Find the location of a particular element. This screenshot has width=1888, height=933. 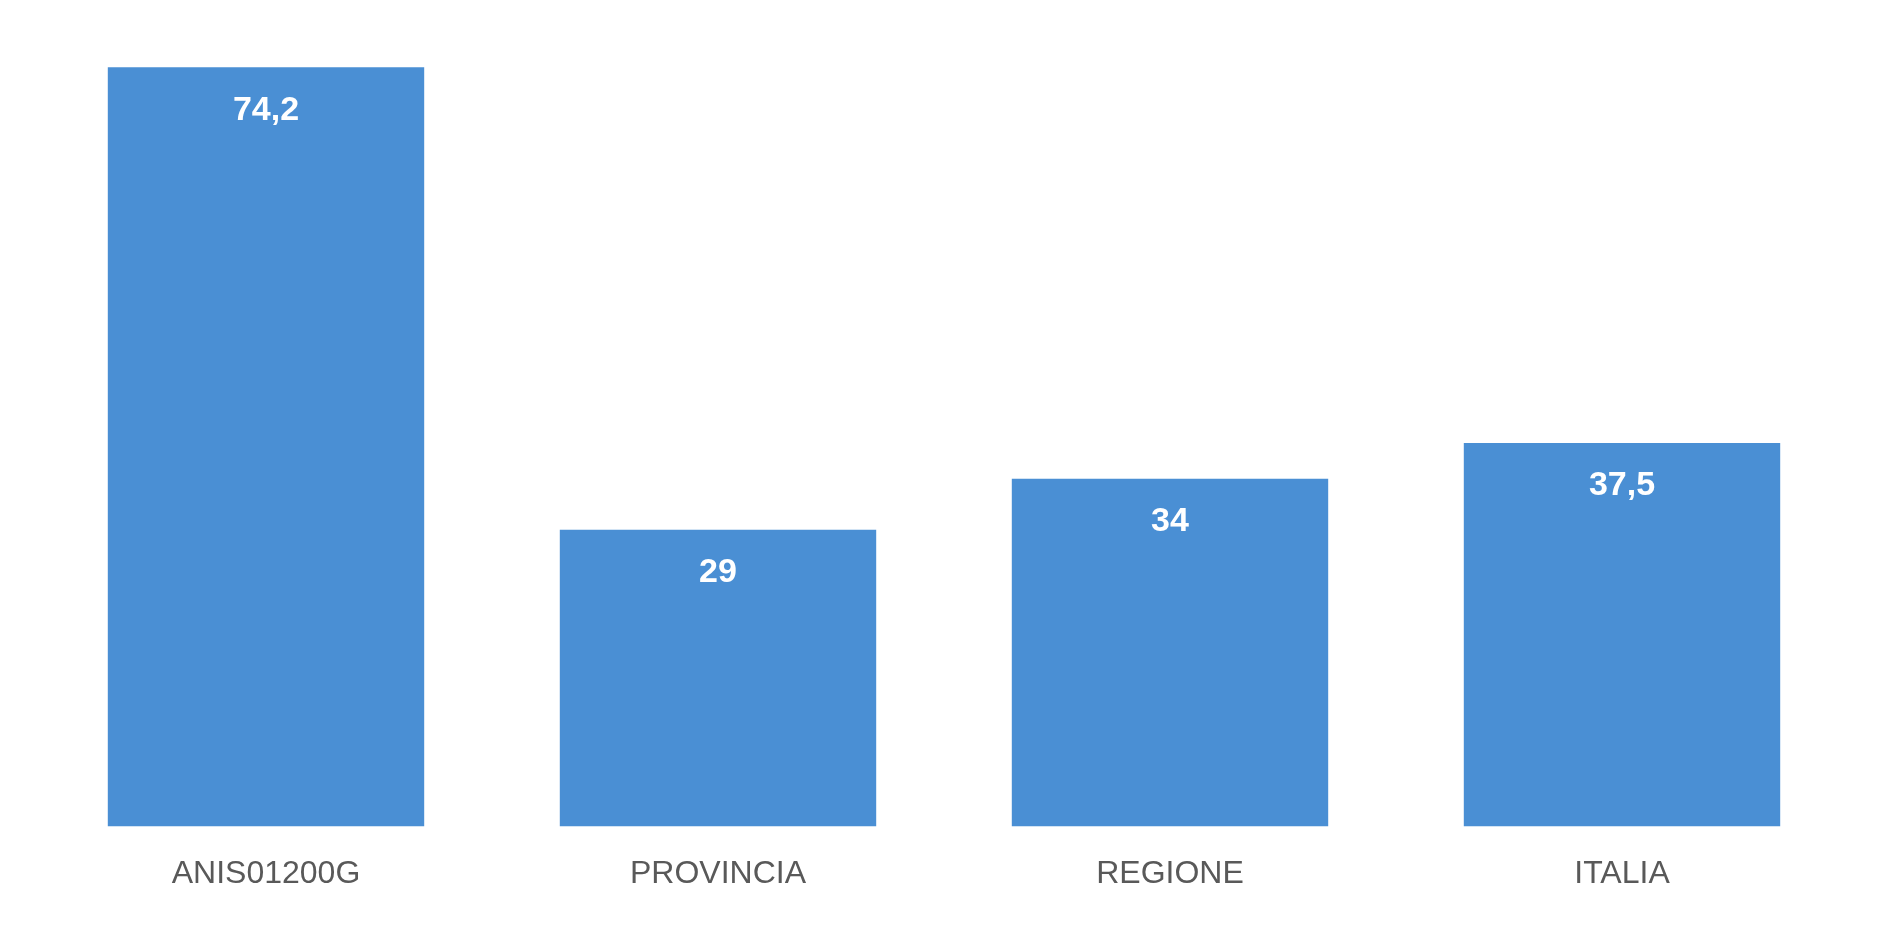

x-tick-label: ANIS01200G is located at coordinates (266, 871).